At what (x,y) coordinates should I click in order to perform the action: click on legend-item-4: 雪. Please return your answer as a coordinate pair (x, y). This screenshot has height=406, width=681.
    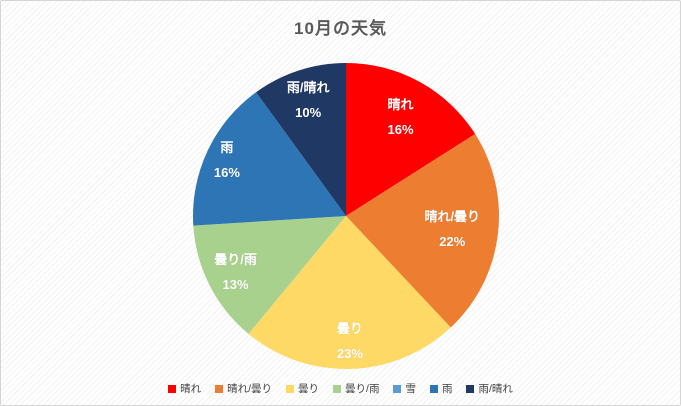
    Looking at the image, I should click on (404, 388).